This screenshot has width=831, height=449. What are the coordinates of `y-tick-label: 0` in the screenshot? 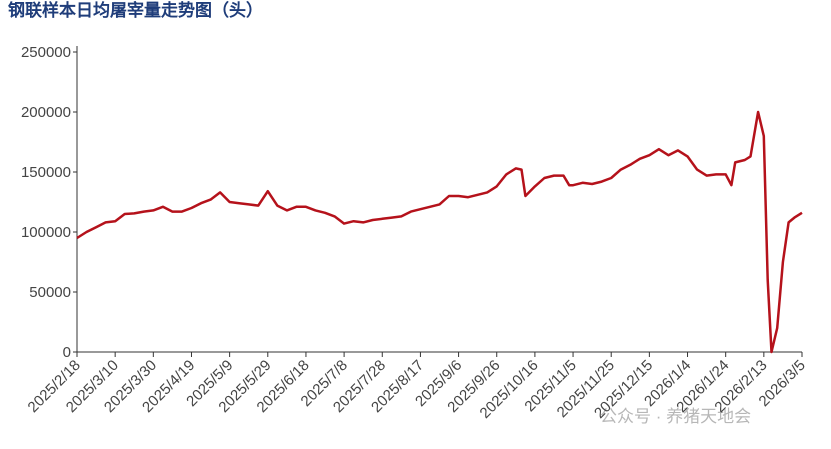 It's located at (67, 352).